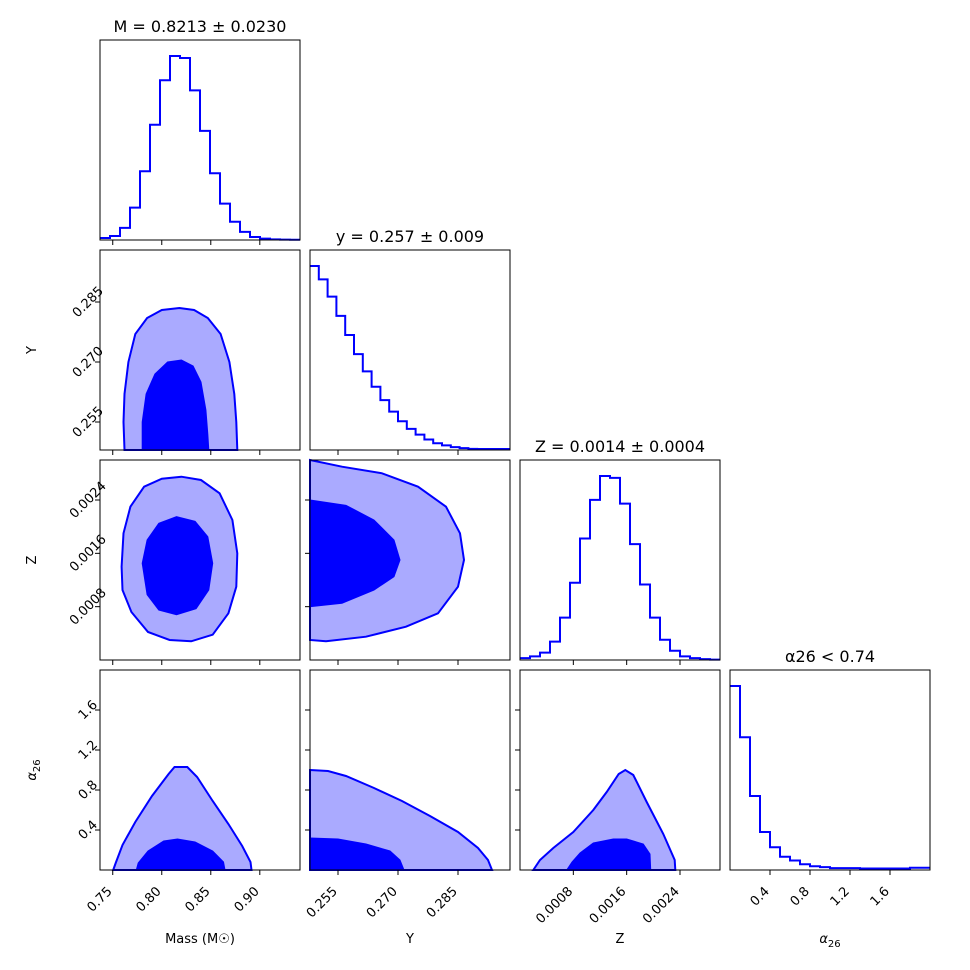 This screenshot has height=970, width=970. Describe the element at coordinates (32, 559) in the screenshot. I see `yaxis-label-Z: Z` at that location.